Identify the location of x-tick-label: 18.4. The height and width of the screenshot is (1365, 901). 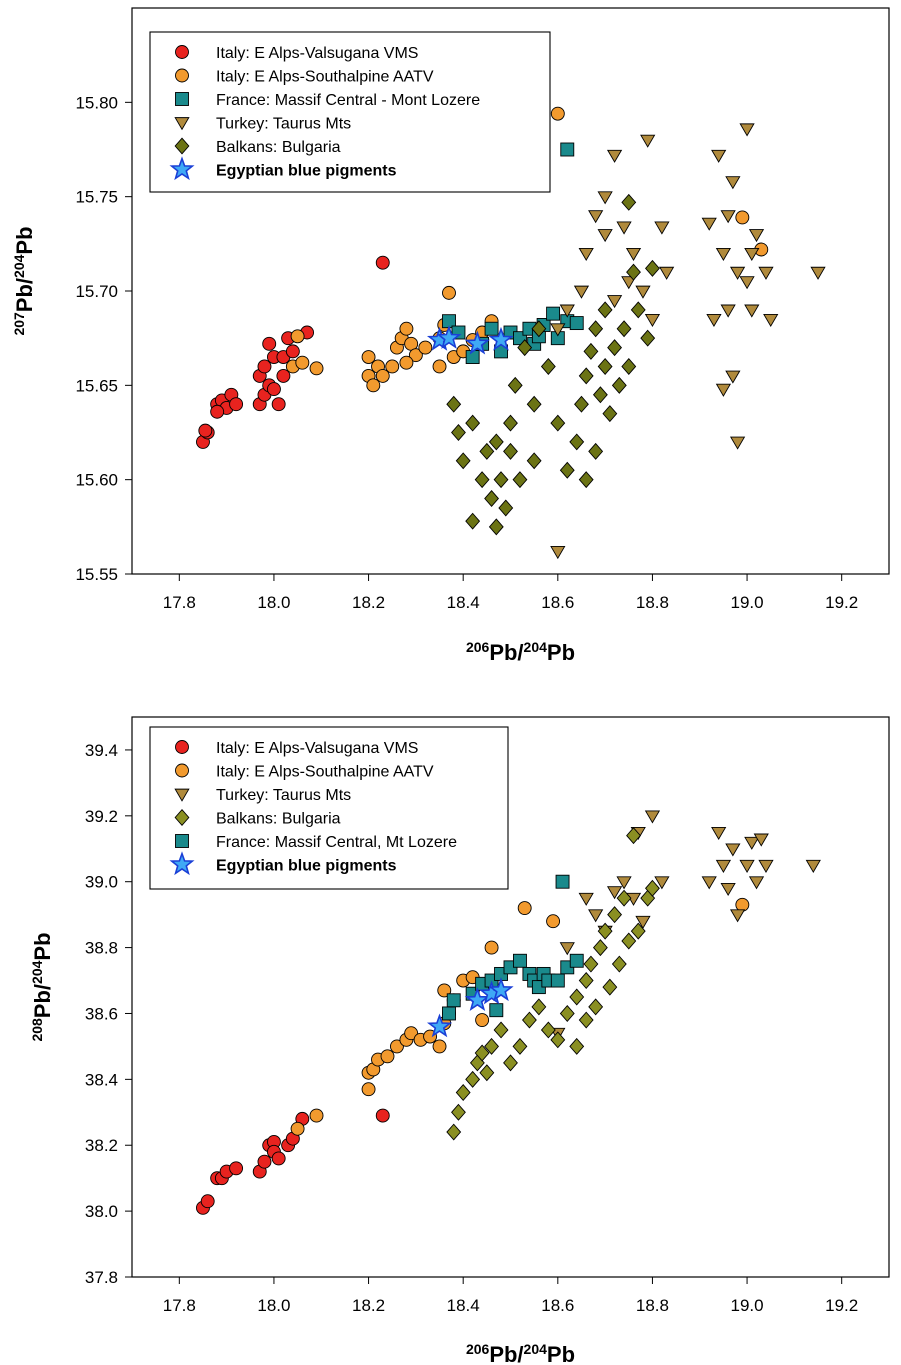
(463, 602).